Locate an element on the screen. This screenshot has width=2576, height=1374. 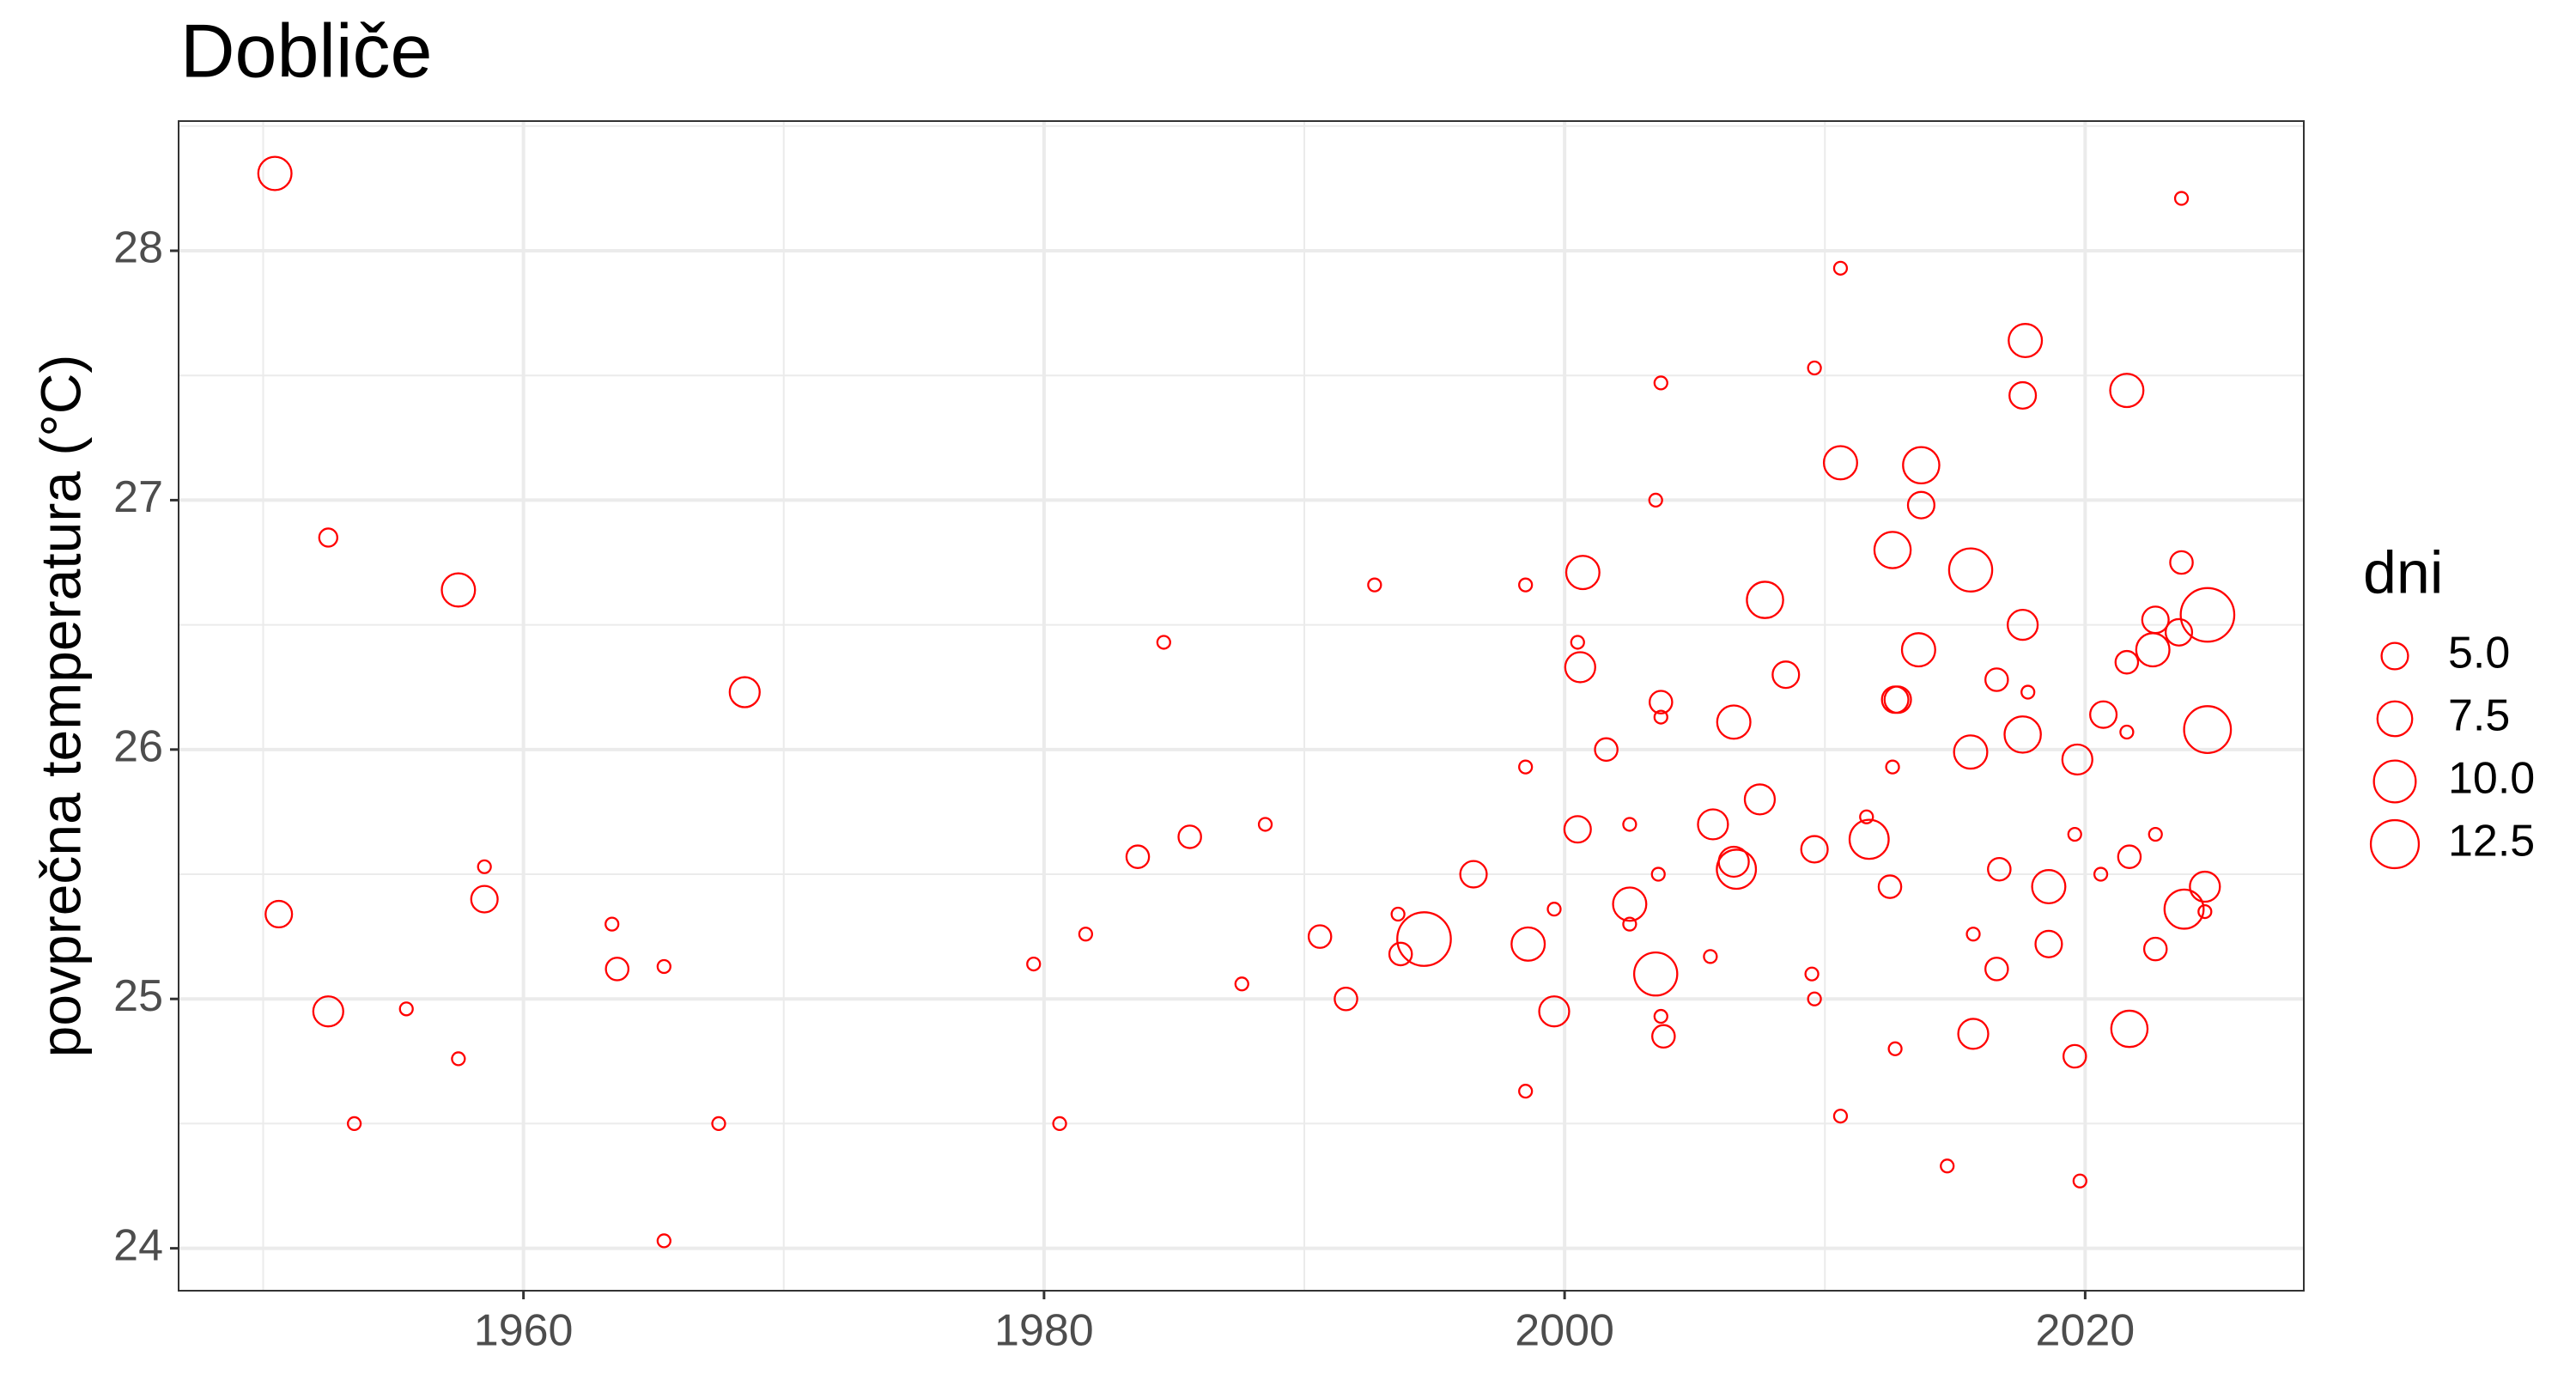
y-tick-label: 28 is located at coordinates (138, 248).